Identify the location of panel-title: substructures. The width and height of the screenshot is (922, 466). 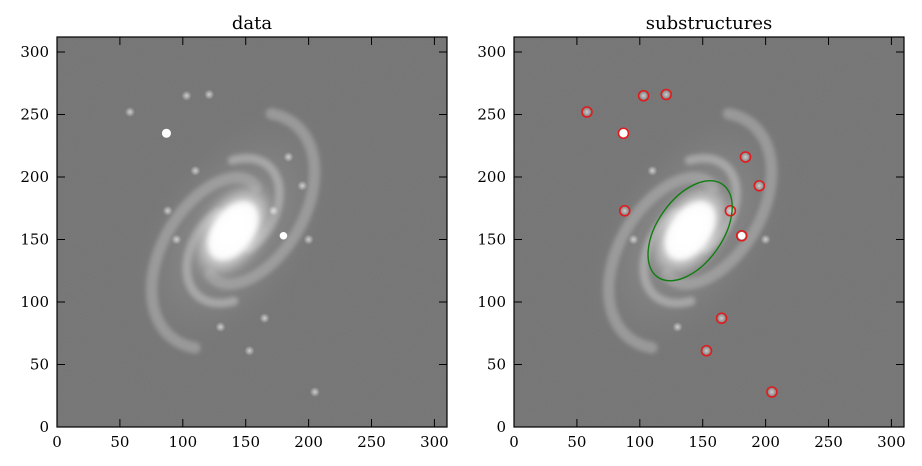
(709, 23).